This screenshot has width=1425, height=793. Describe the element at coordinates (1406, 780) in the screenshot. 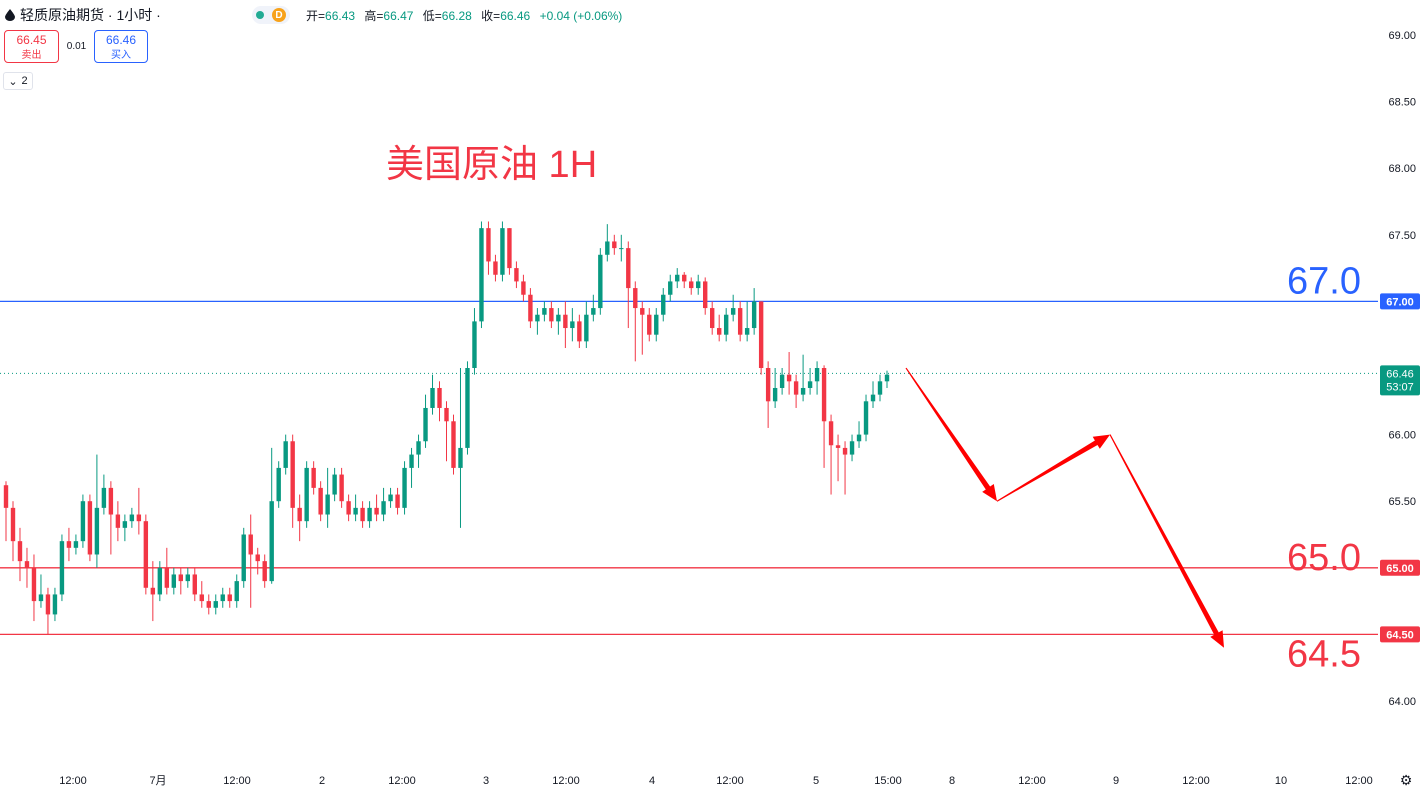

I see `gear-icon: ⚙` at that location.